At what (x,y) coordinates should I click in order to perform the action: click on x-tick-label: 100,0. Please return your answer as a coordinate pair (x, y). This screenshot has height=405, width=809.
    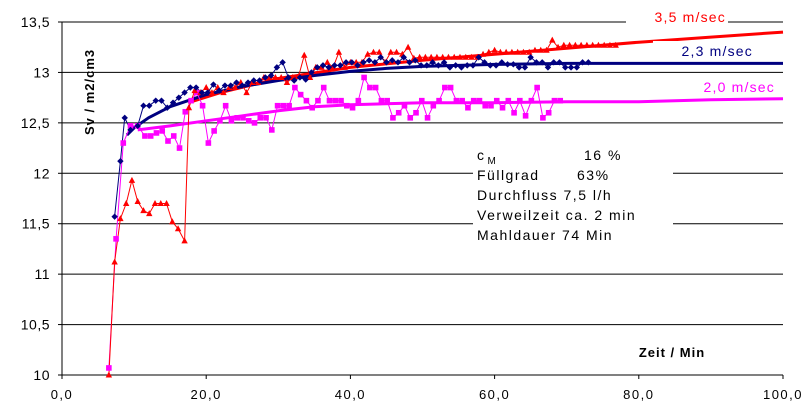
    Looking at the image, I should click on (783, 394).